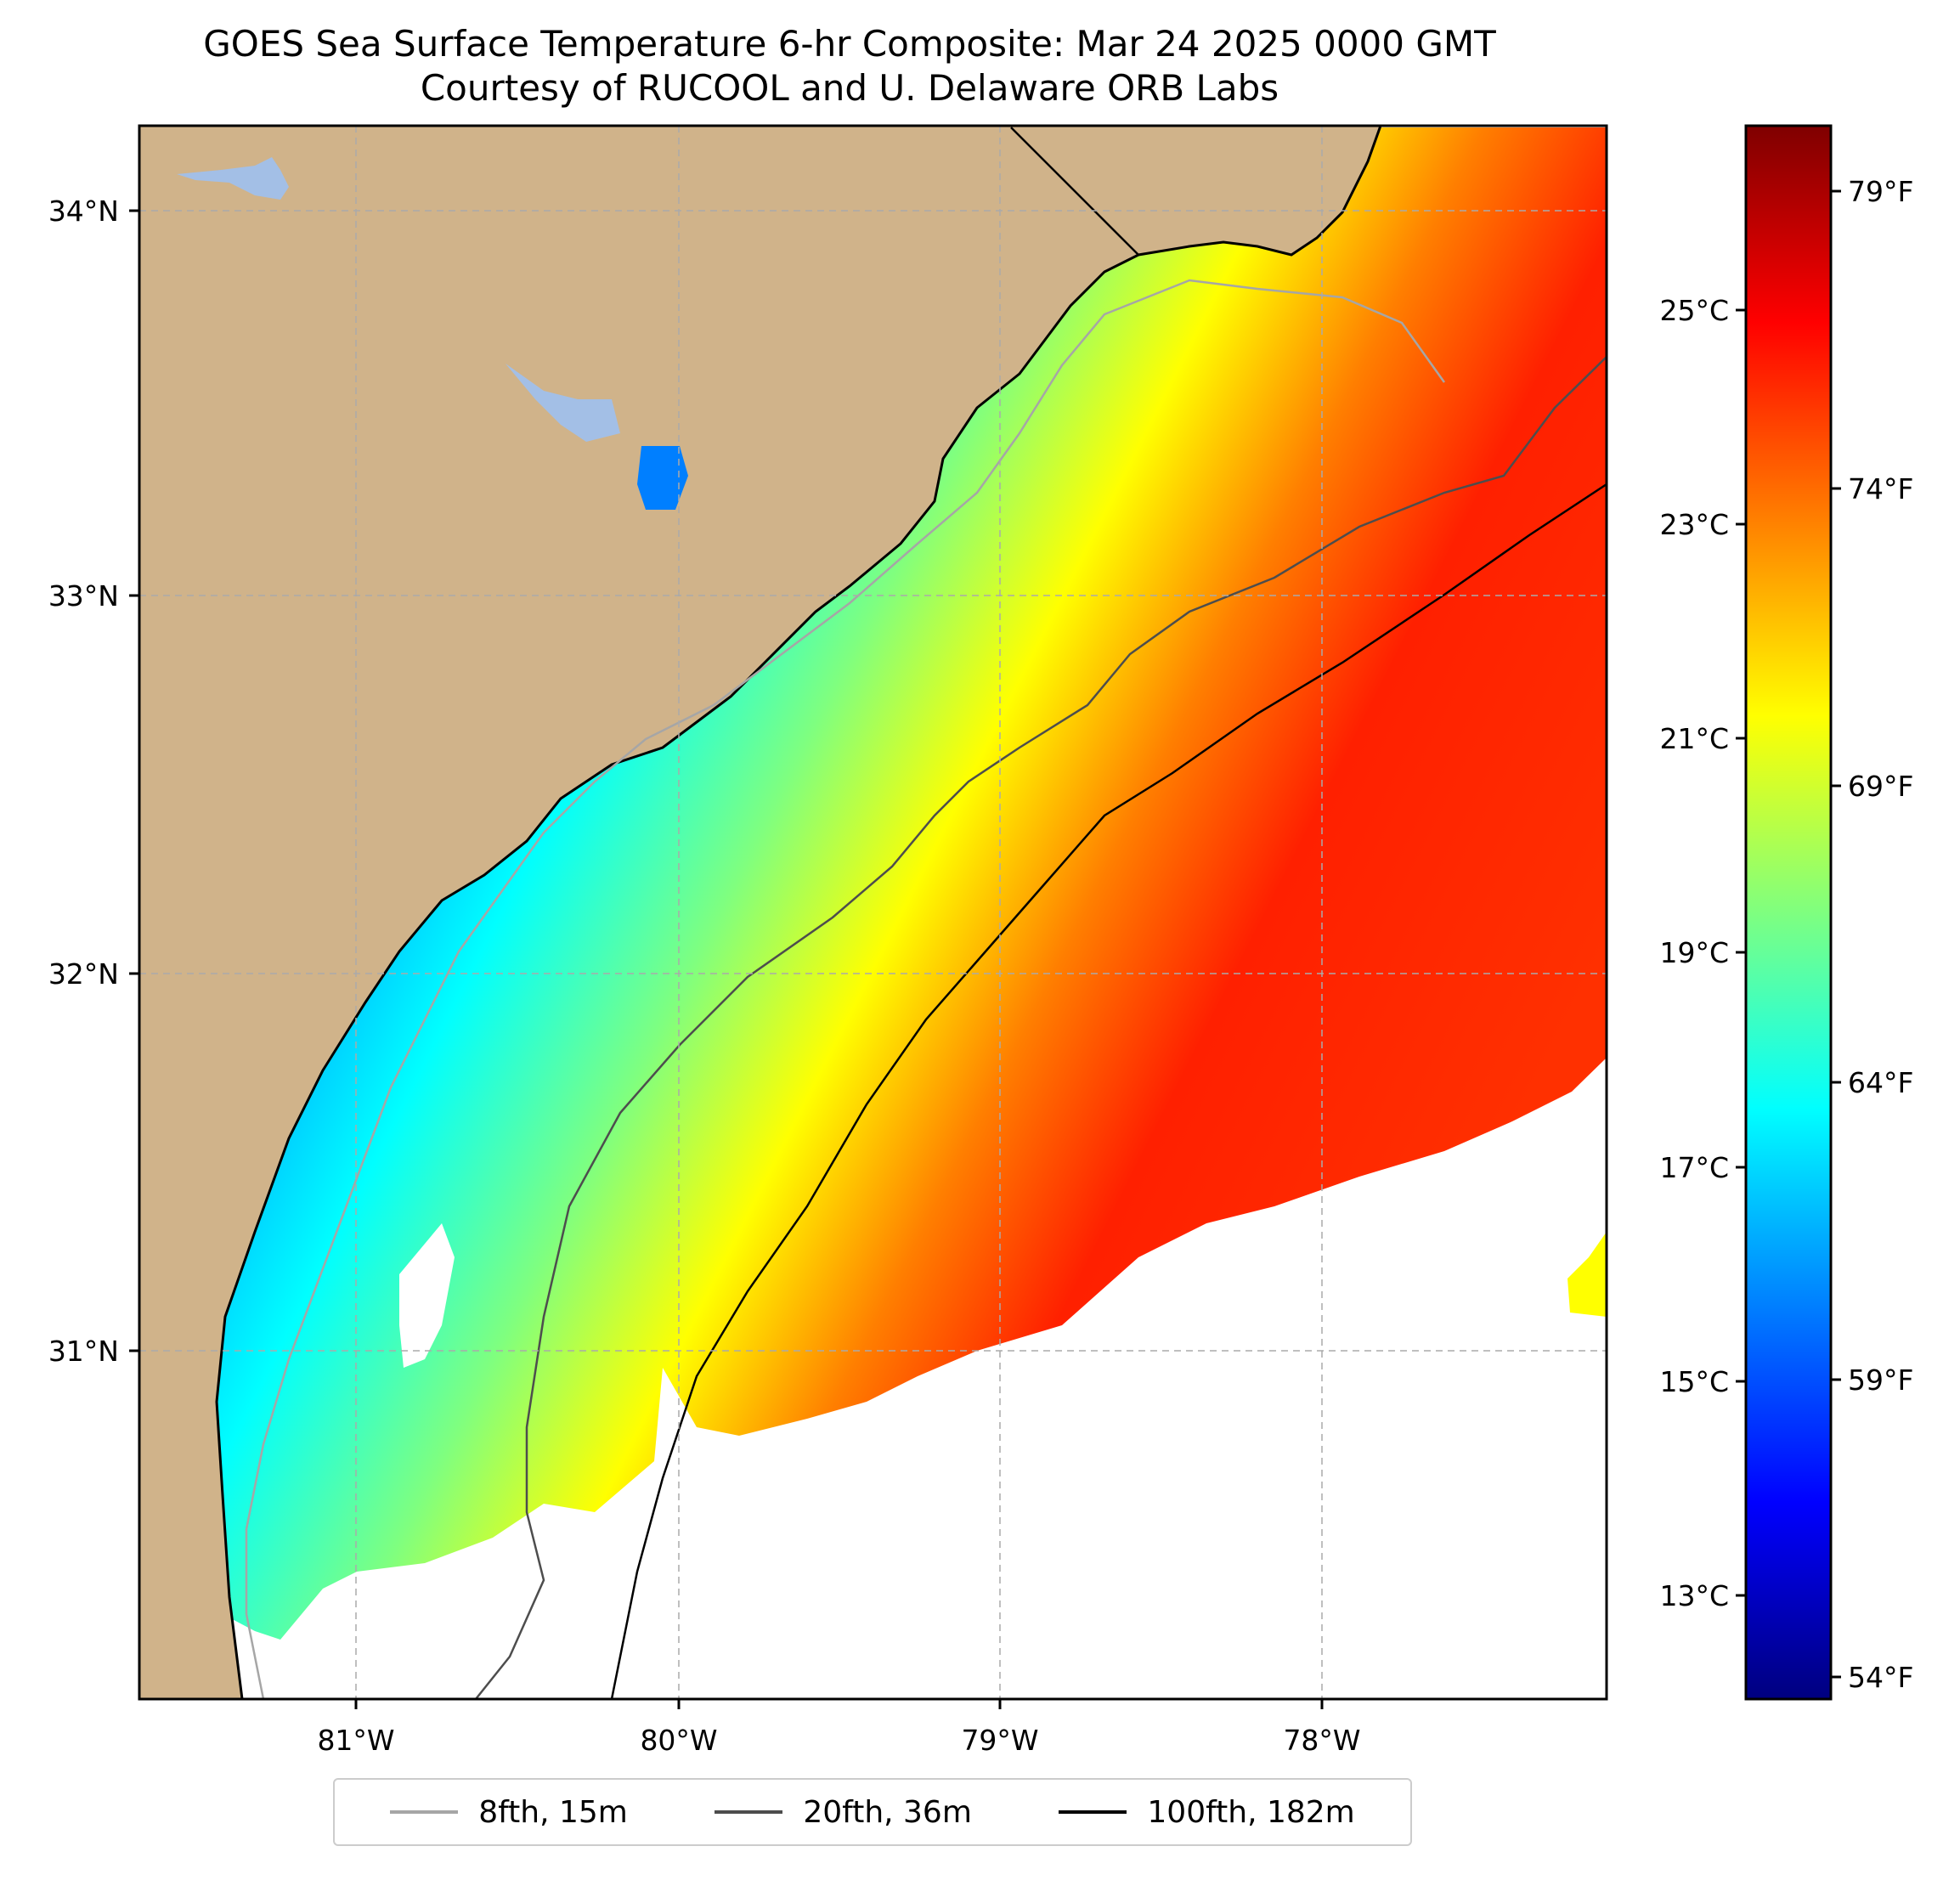 This screenshot has width=1960, height=1880. I want to click on lon-tick-label: 81°W, so click(356, 1741).